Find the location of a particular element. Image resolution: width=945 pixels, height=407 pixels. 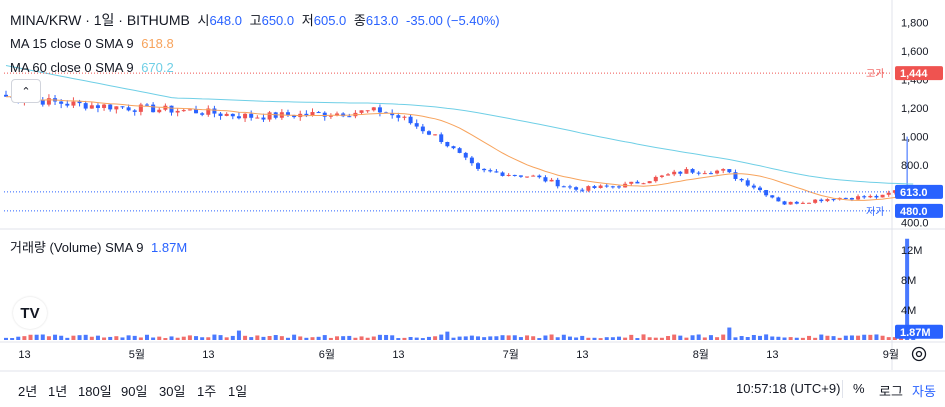

range-90d-button: 90일 is located at coordinates (134, 391).